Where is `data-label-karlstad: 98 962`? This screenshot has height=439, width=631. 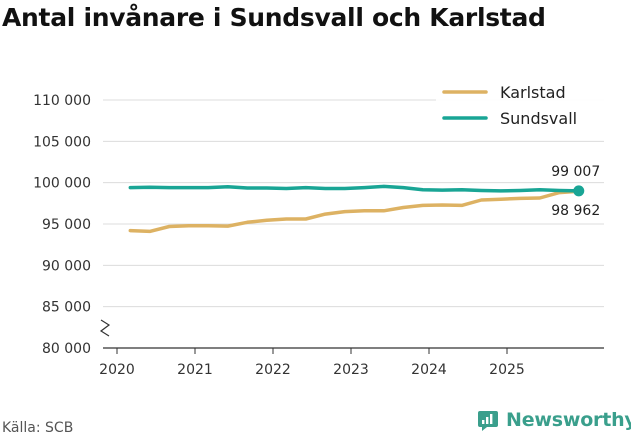
data-label-karlstad: 98 962 is located at coordinates (575, 211).